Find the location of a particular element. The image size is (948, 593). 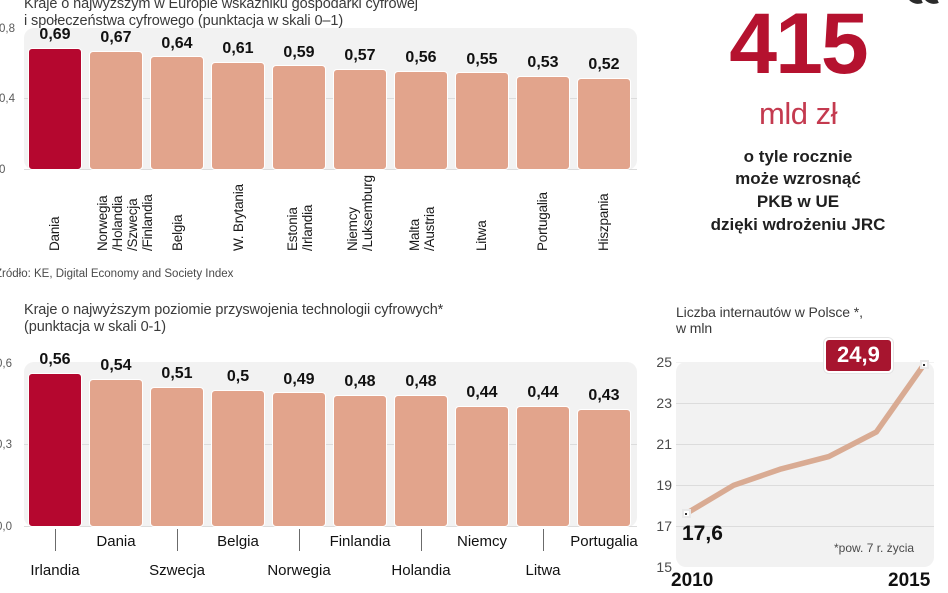

xlabel-estonia: Estonia is located at coordinates (292, 229).